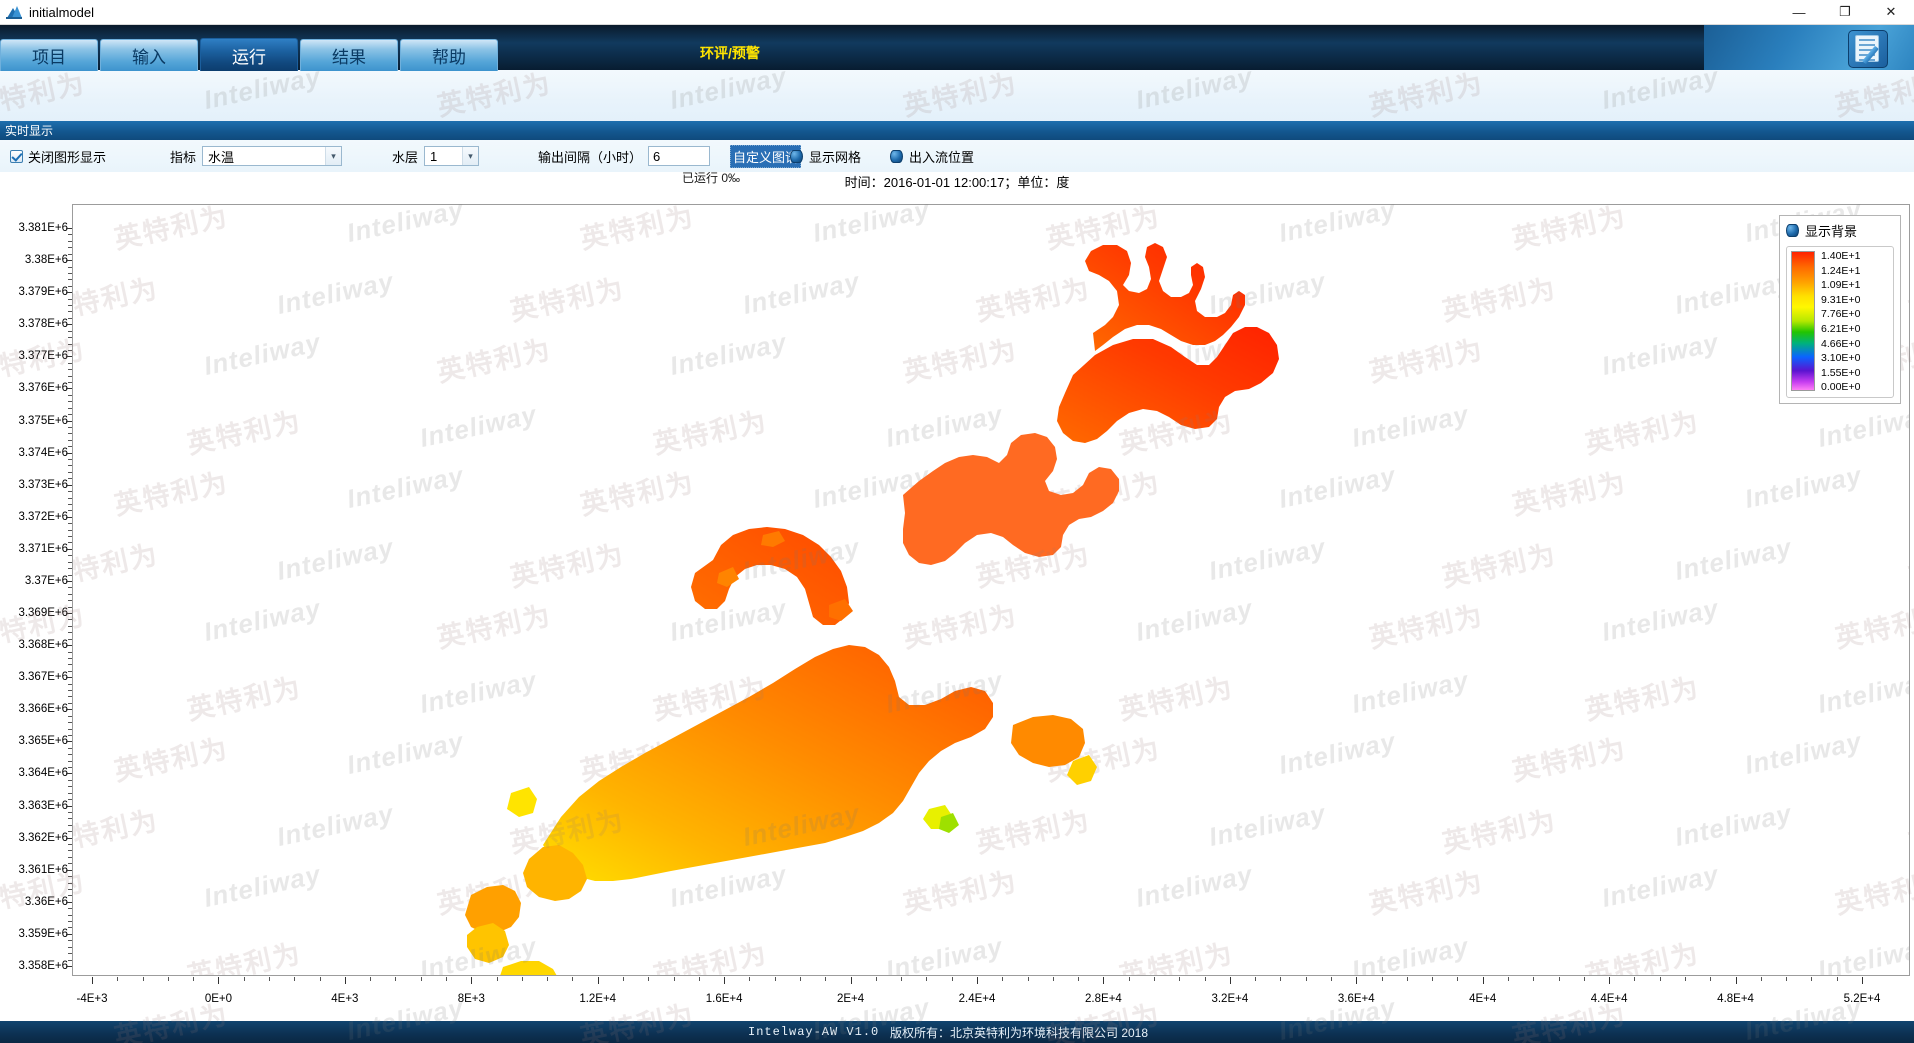  I want to click on x-axis-tick-label: 4.8E+4, so click(1735, 999).